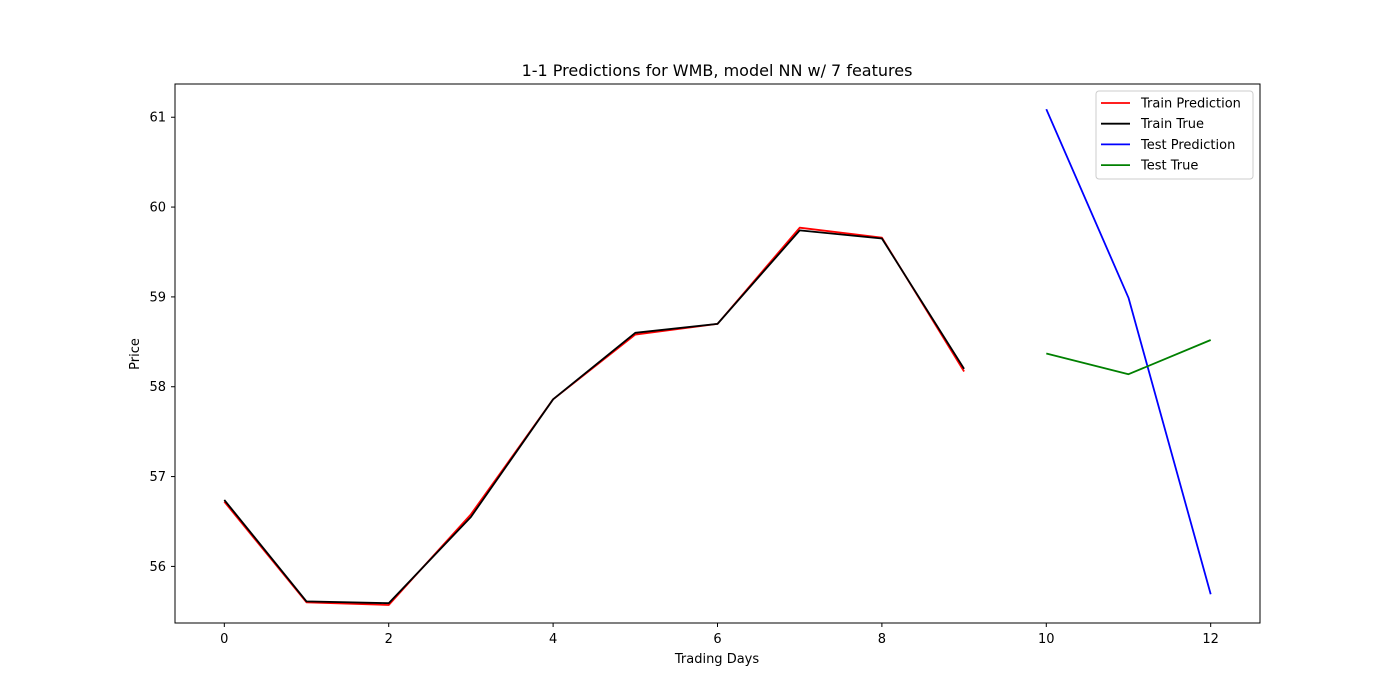  What do you see at coordinates (553, 639) in the screenshot?
I see `x-tick-label: 4` at bounding box center [553, 639].